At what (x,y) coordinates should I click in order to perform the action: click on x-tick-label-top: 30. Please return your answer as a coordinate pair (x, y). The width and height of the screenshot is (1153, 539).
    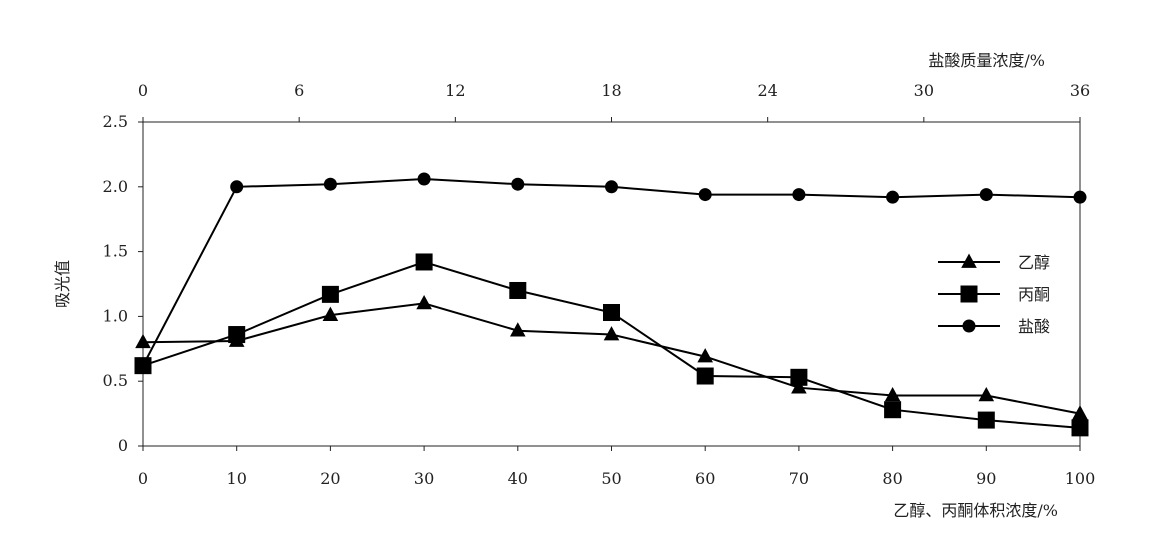
    Looking at the image, I should click on (924, 90).